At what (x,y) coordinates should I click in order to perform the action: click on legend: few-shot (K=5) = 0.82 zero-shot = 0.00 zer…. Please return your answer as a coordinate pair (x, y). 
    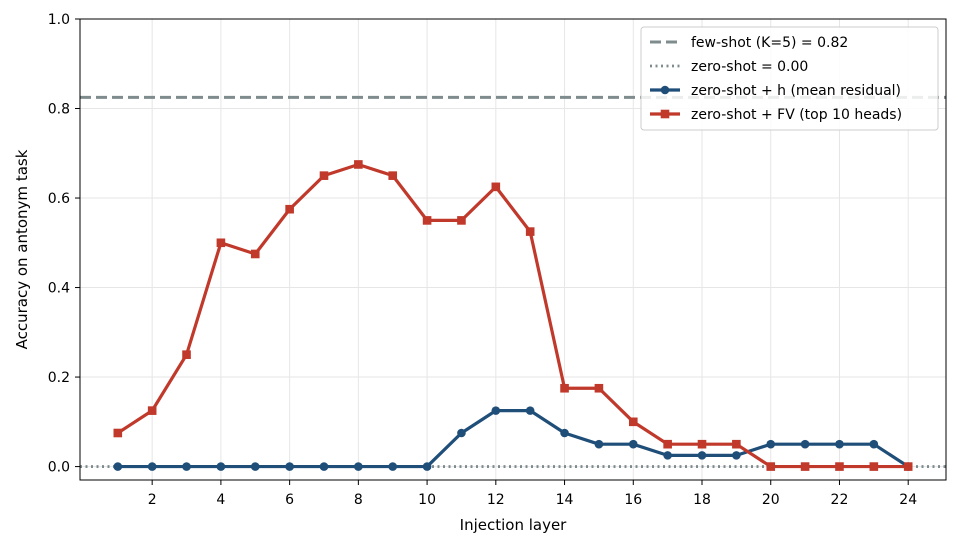
    Looking at the image, I should click on (789, 78).